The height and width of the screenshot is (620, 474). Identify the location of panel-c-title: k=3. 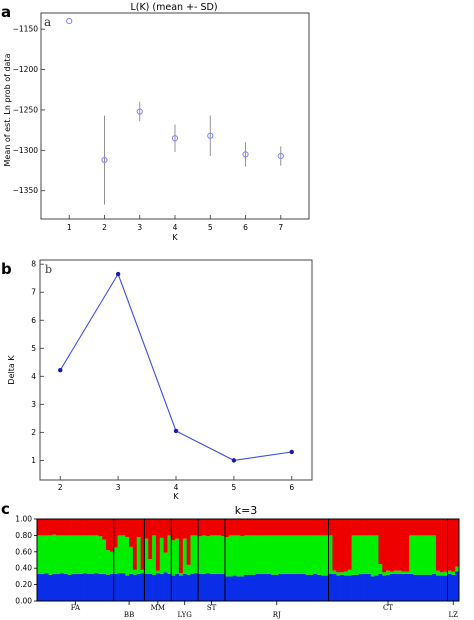
(246, 510).